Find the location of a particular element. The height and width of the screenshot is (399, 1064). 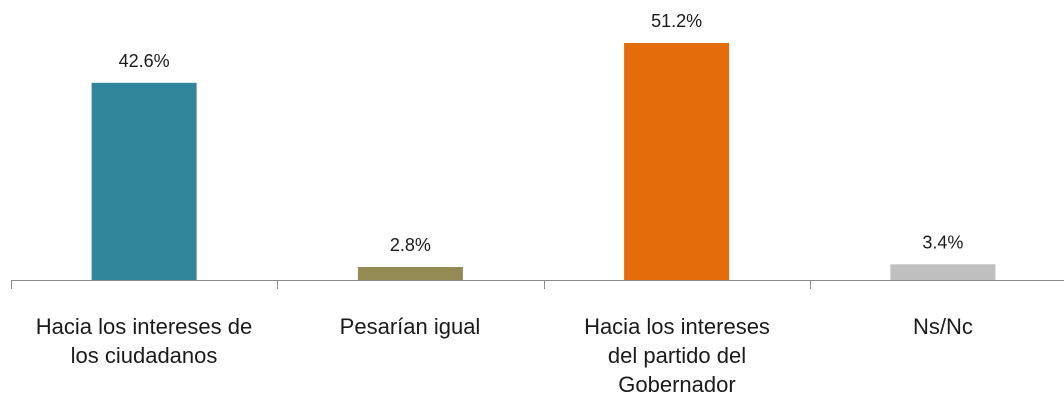

category-label: Pesarían igual is located at coordinates (410, 326).